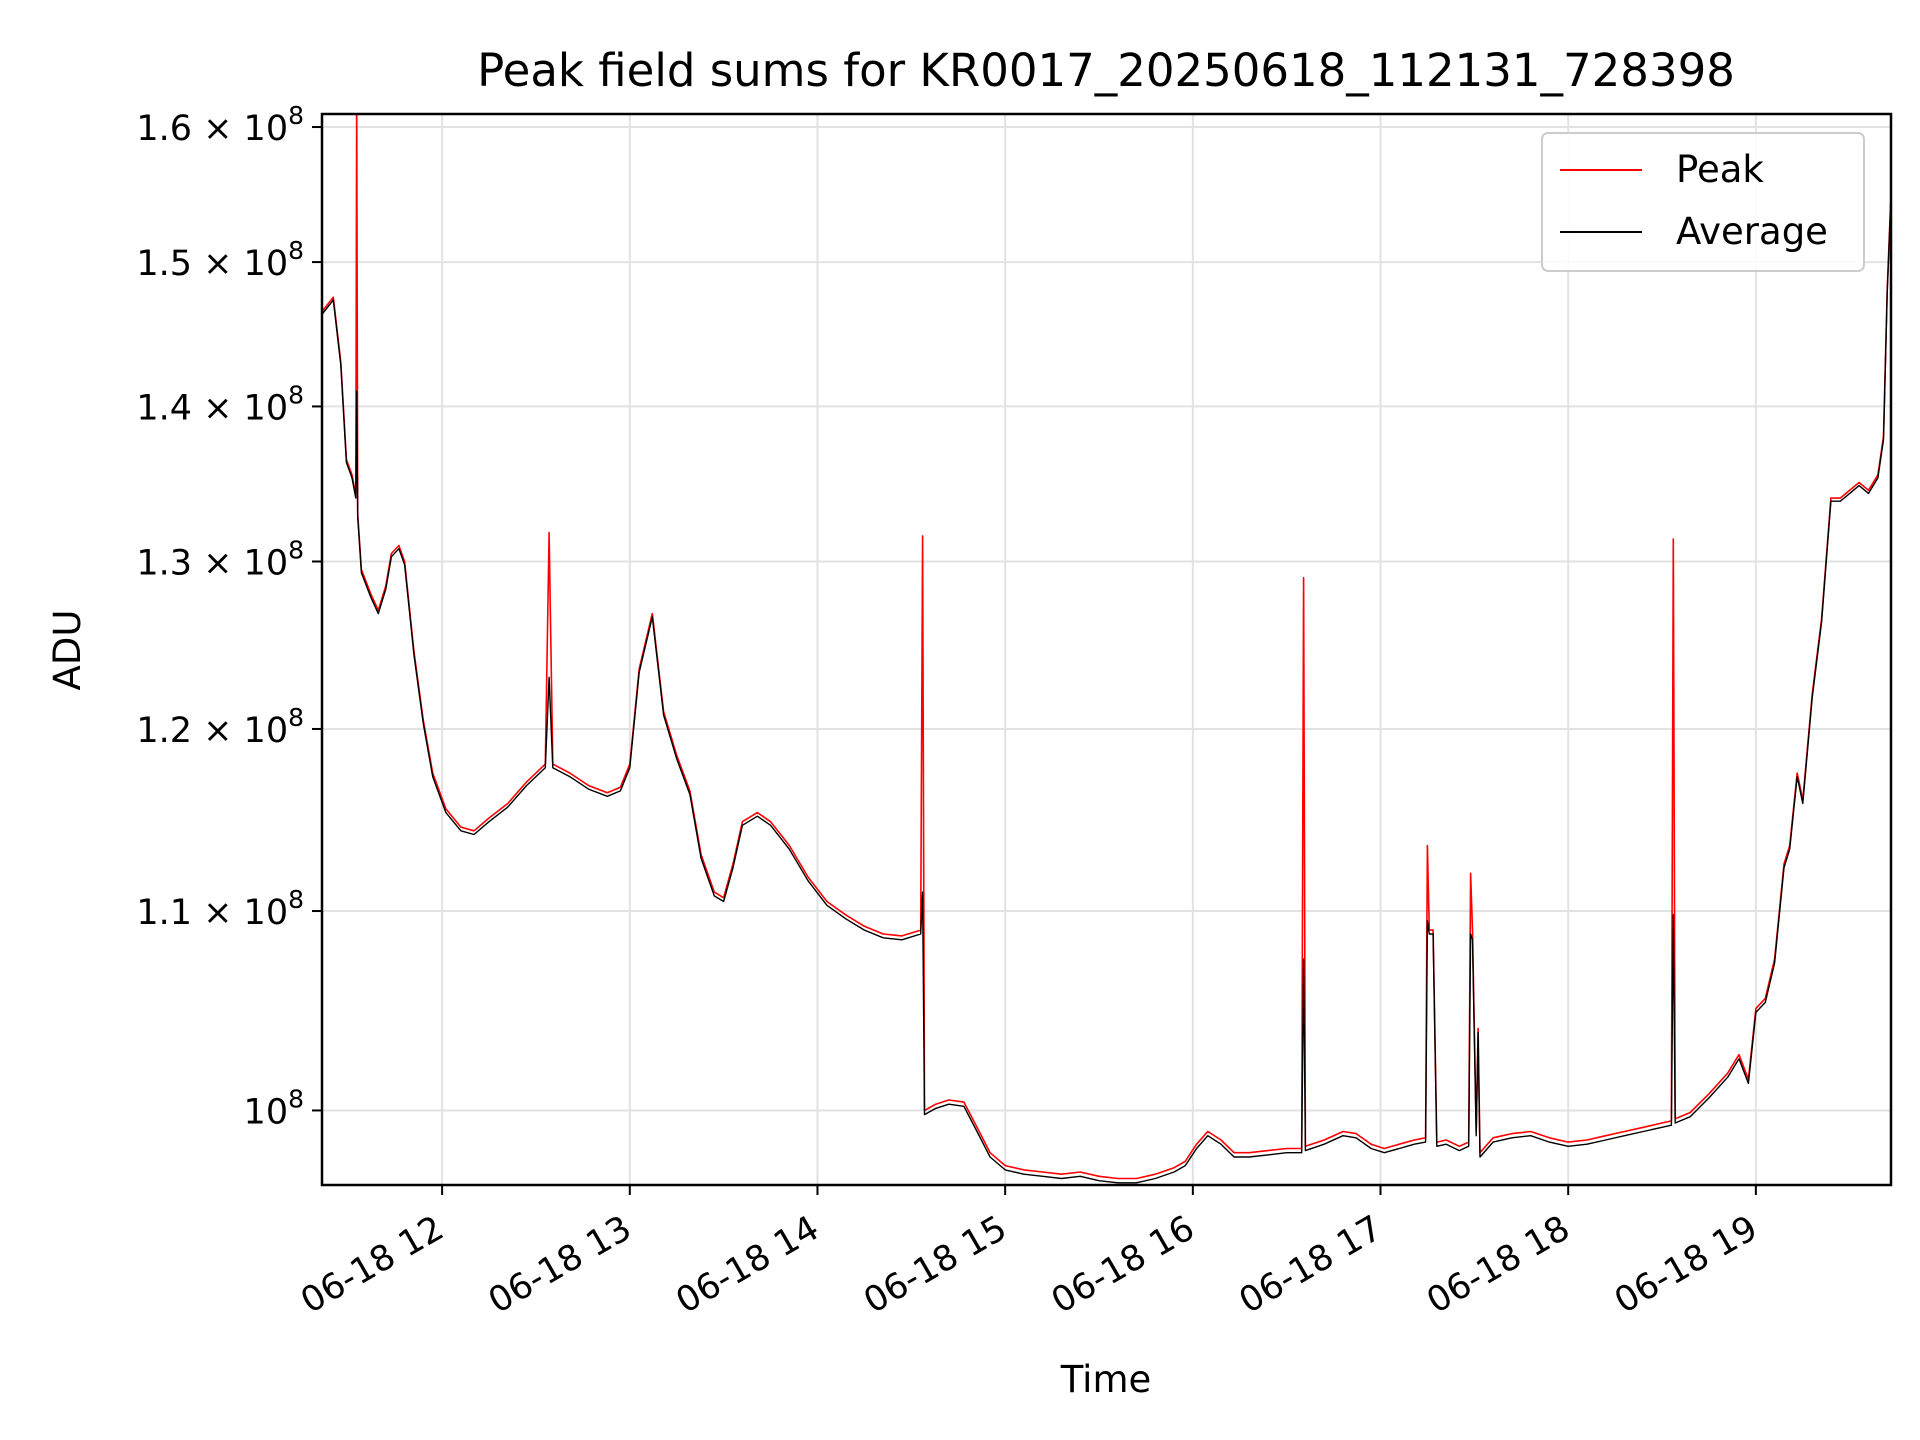 The image size is (1920, 1440). I want to click on x-tick-label: 06-18 15, so click(935, 1264).